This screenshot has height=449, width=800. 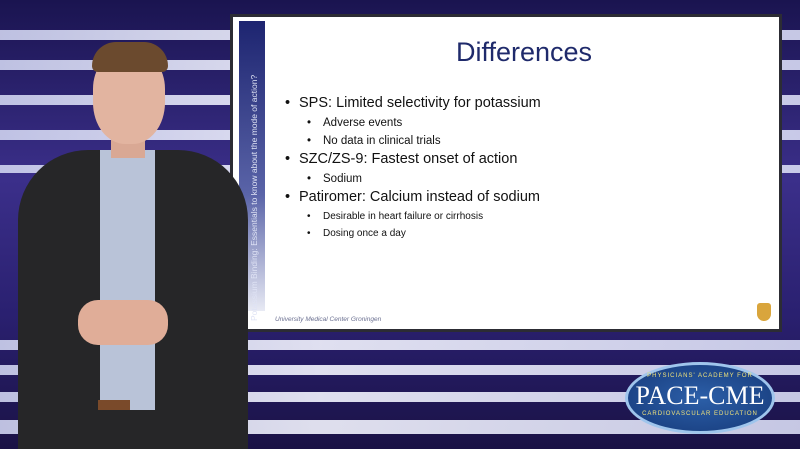 I want to click on slide-footer: University Medical Center Groningen, so click(x=328, y=319).